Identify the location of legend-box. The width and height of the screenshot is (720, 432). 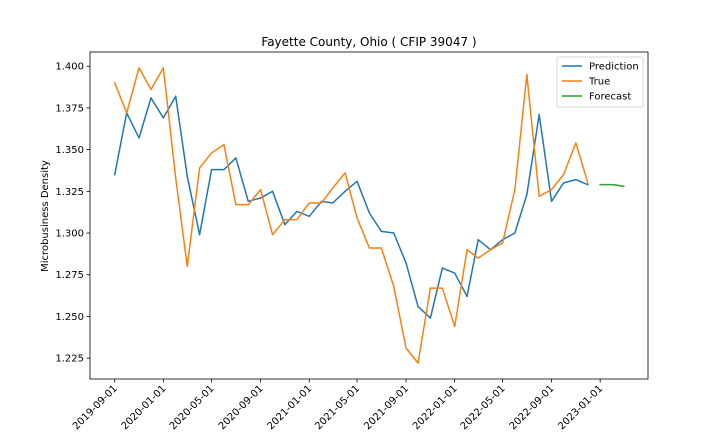
(600, 82).